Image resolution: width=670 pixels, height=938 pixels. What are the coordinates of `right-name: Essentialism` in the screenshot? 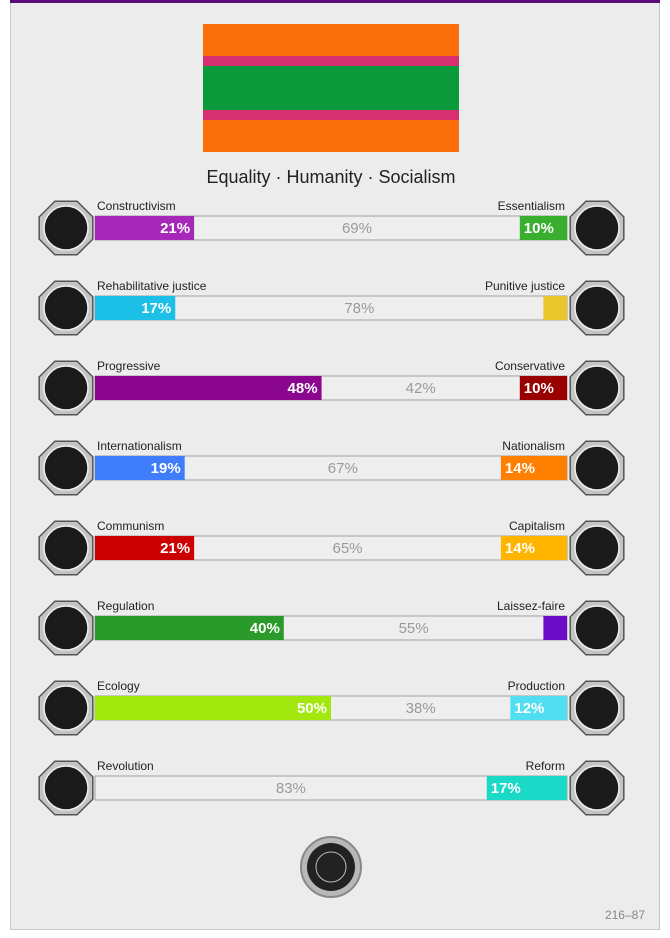 It's located at (531, 206).